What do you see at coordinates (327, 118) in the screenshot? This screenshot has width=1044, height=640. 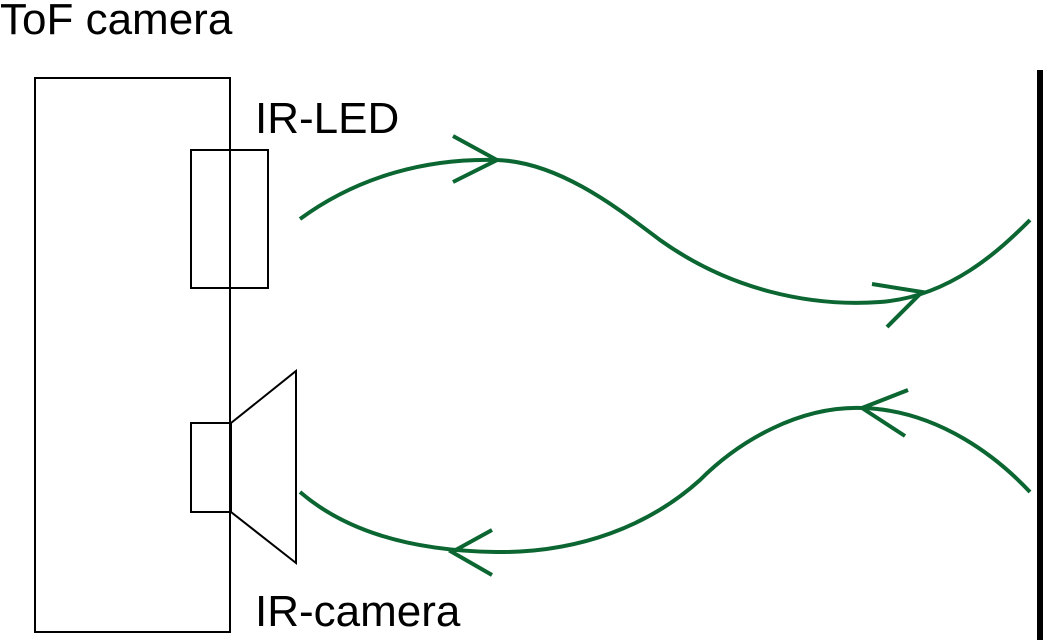 I see `ir-led-label: IR-LED` at bounding box center [327, 118].